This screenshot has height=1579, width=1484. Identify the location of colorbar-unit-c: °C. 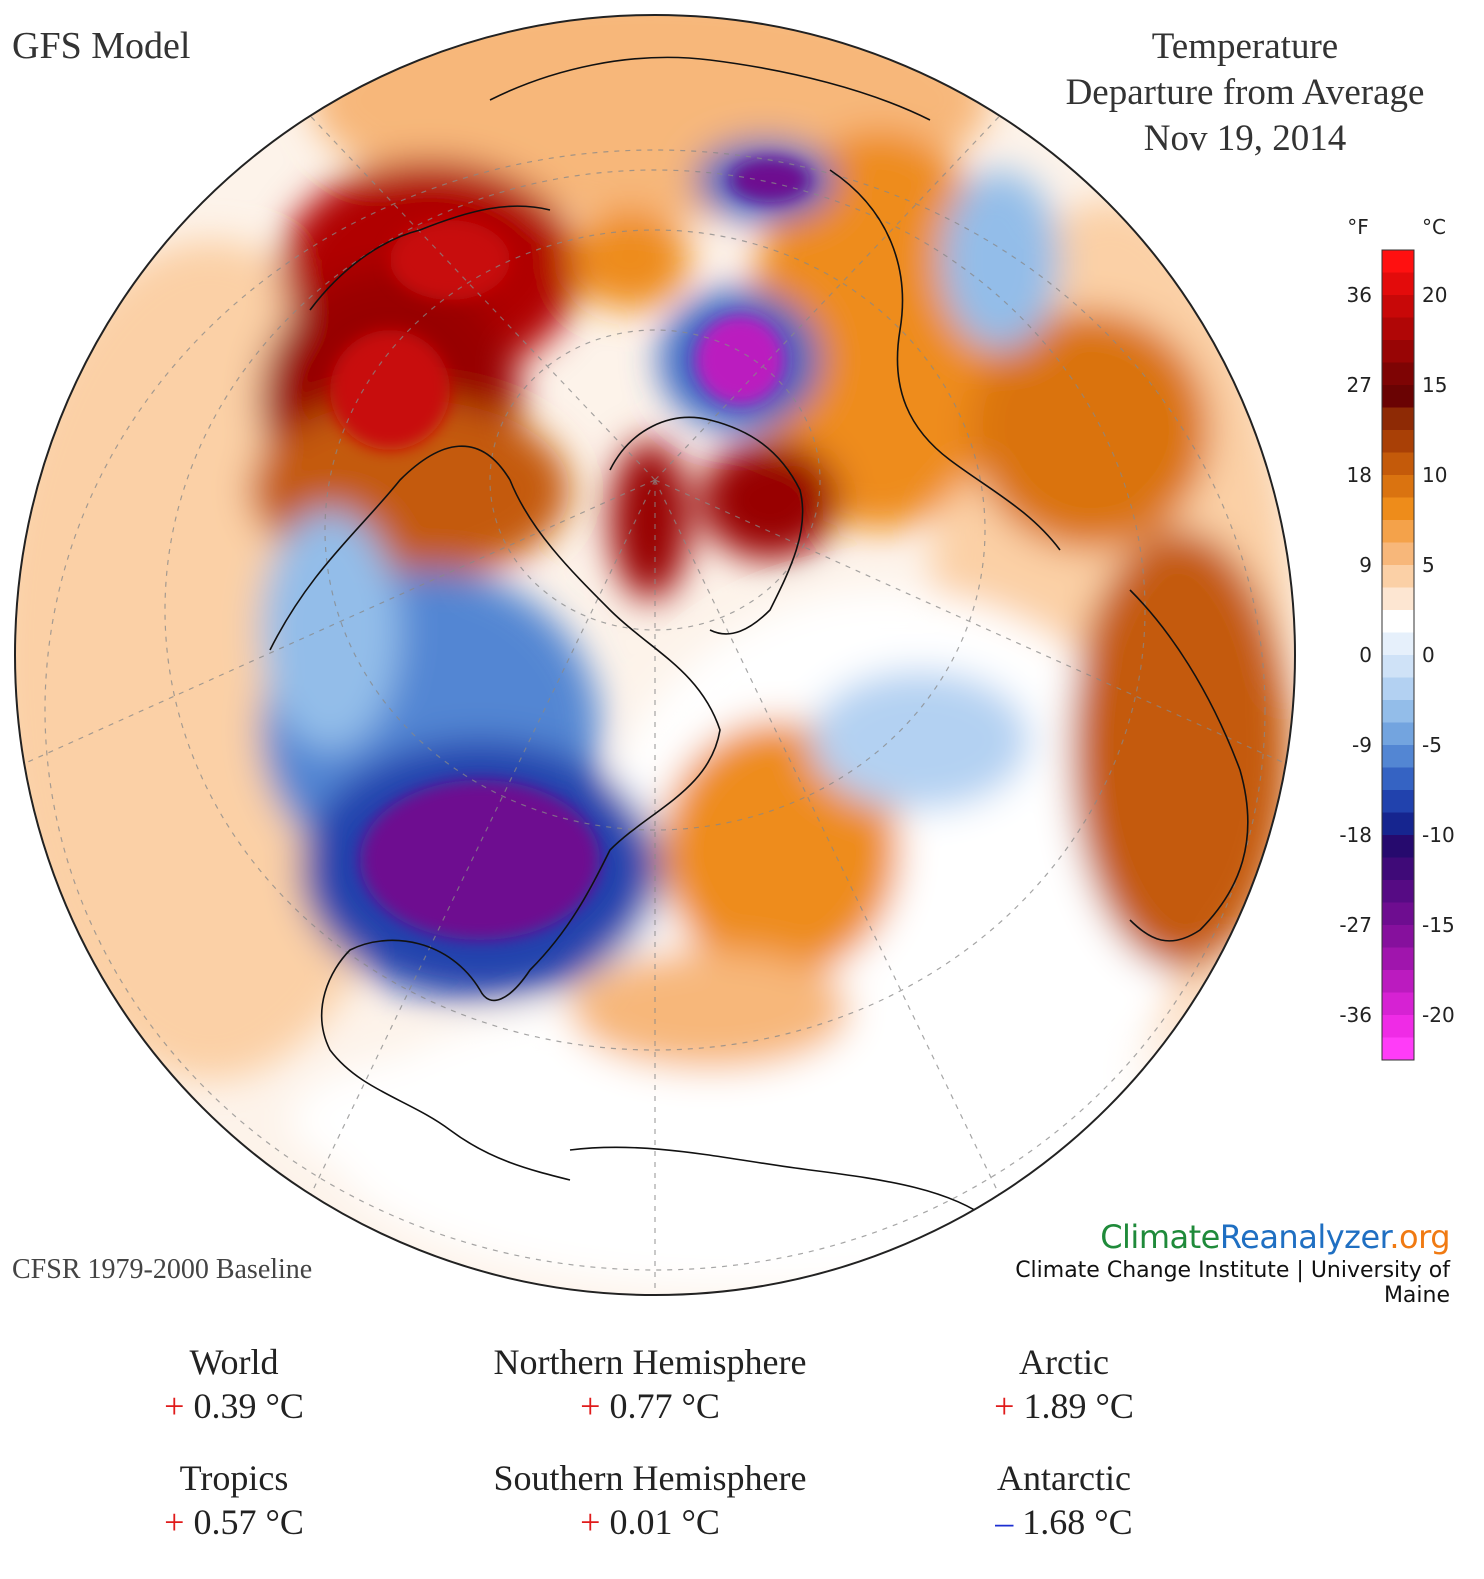
(1434, 227).